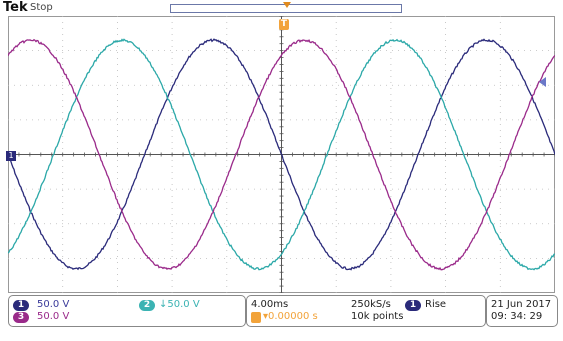 Image resolution: width=563 pixels, height=341 pixels. Describe the element at coordinates (147, 305) in the screenshot. I see `ch2-badge: 2` at that location.